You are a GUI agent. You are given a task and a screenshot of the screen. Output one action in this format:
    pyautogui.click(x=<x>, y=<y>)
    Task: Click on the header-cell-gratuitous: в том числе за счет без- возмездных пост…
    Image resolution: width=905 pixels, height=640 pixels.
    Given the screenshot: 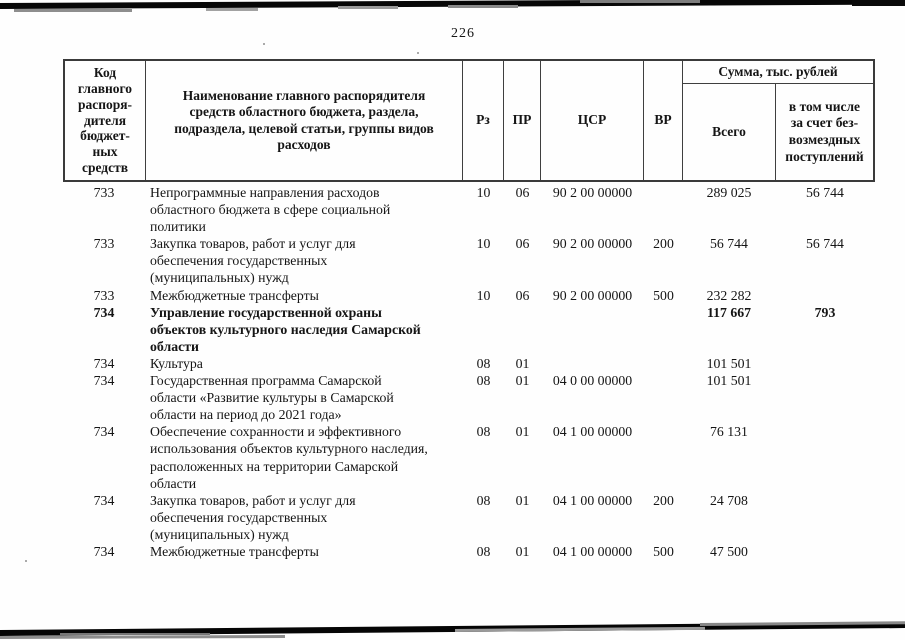 What is the action you would take?
    pyautogui.click(x=824, y=131)
    